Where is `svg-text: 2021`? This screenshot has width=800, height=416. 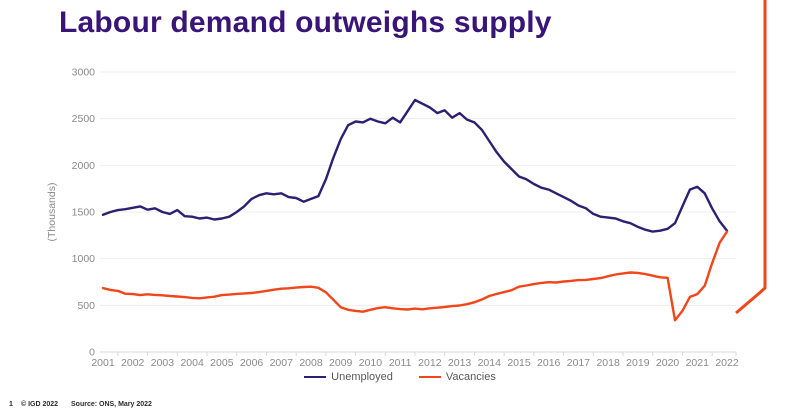
svg-text: 2021 is located at coordinates (698, 363).